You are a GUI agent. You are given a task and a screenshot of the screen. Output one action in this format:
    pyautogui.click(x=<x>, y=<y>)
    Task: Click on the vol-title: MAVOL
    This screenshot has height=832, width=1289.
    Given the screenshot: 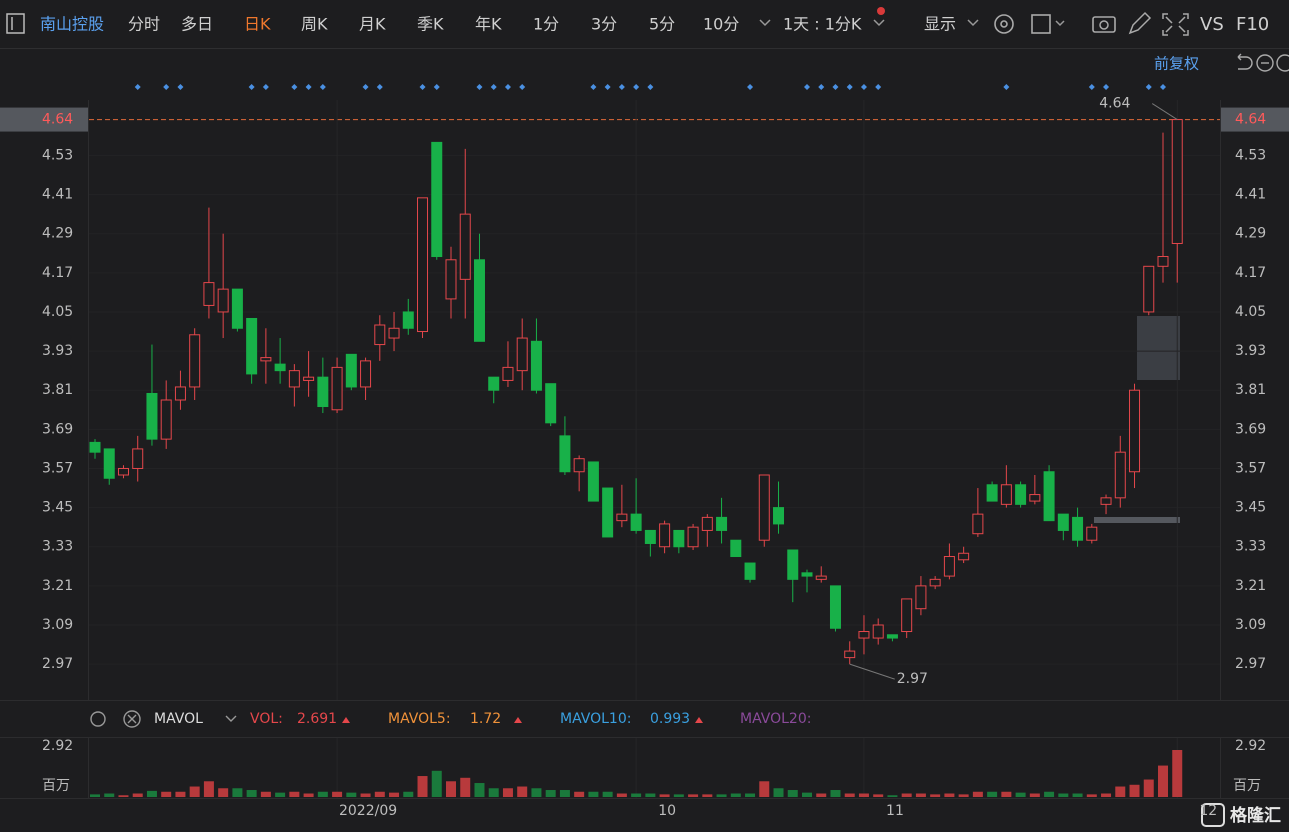 What is the action you would take?
    pyautogui.click(x=178, y=719)
    